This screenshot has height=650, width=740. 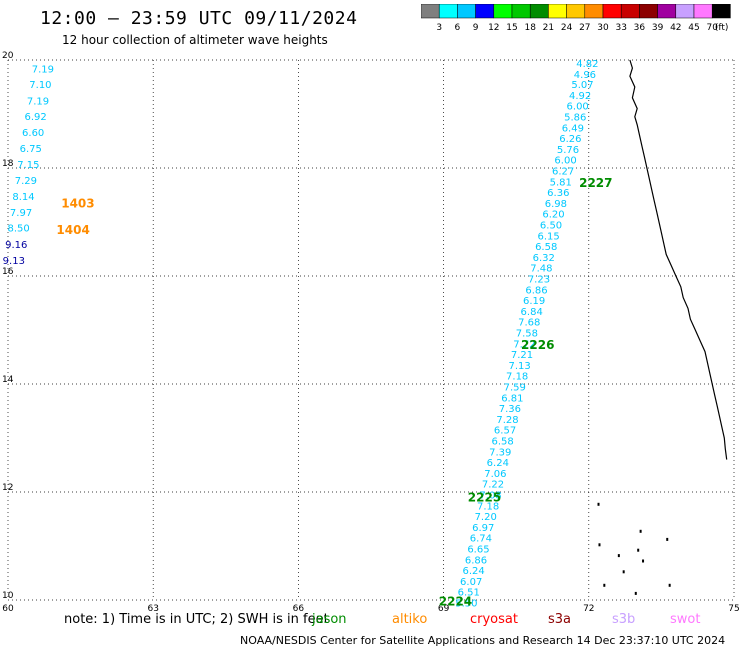 What do you see at coordinates (505, 431) in the screenshot?
I see `swh-value-label: 6.57` at bounding box center [505, 431].